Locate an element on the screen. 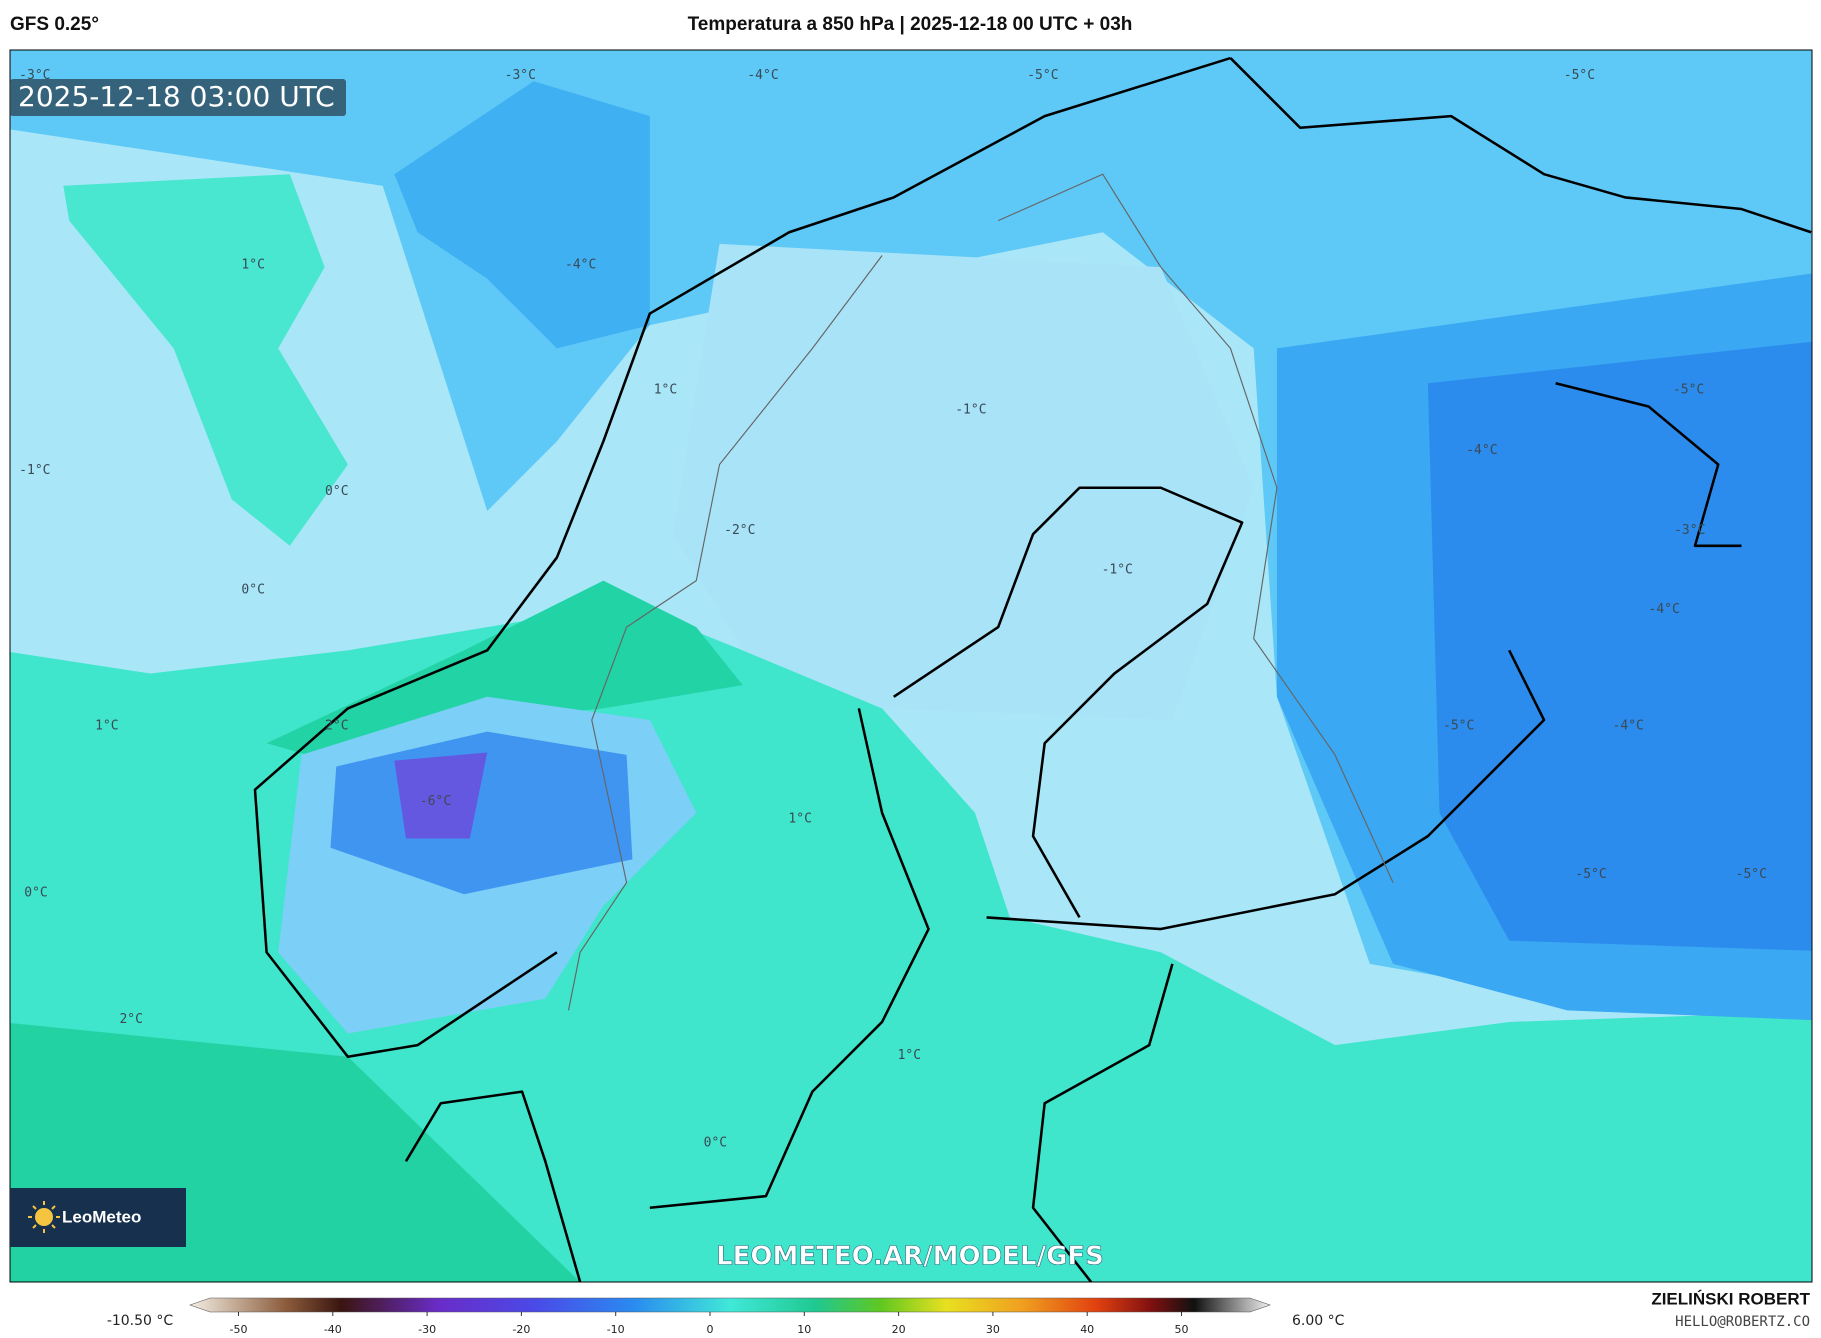 This screenshot has width=1821, height=1338. colorbar-tick-label: -10 is located at coordinates (616, 1329).